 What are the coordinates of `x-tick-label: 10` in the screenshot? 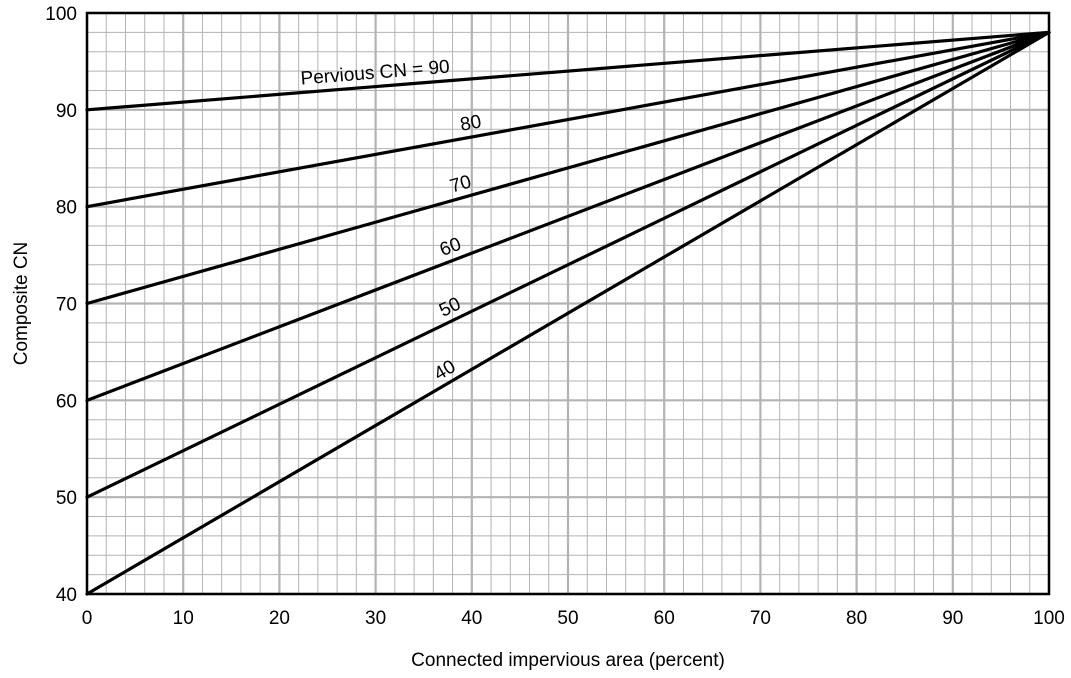 It's located at (183, 618).